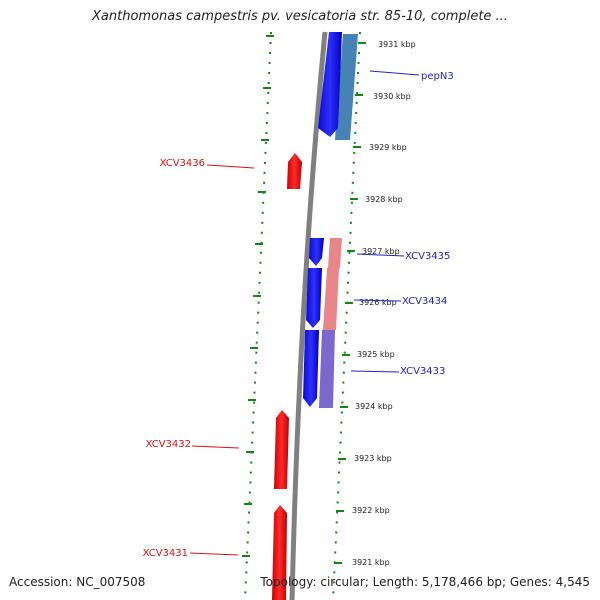  I want to click on gene-XCV3434-arrow, so click(314, 298).